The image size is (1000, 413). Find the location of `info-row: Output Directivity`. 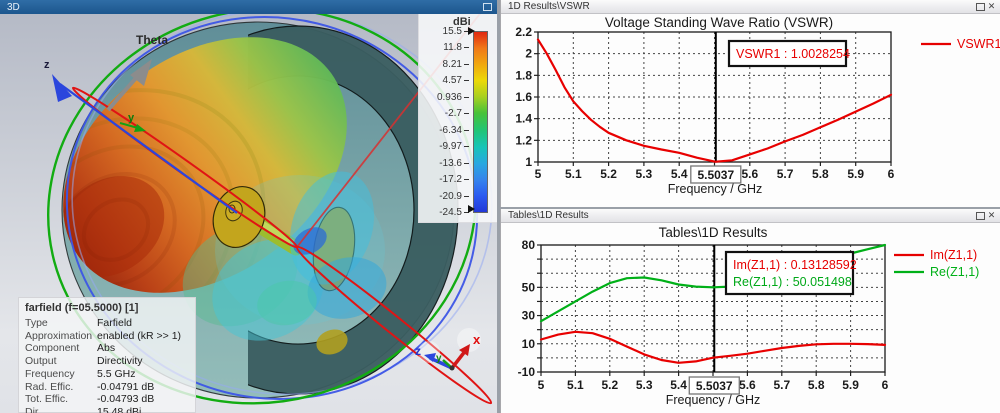

info-row: Output Directivity is located at coordinates (84, 361).